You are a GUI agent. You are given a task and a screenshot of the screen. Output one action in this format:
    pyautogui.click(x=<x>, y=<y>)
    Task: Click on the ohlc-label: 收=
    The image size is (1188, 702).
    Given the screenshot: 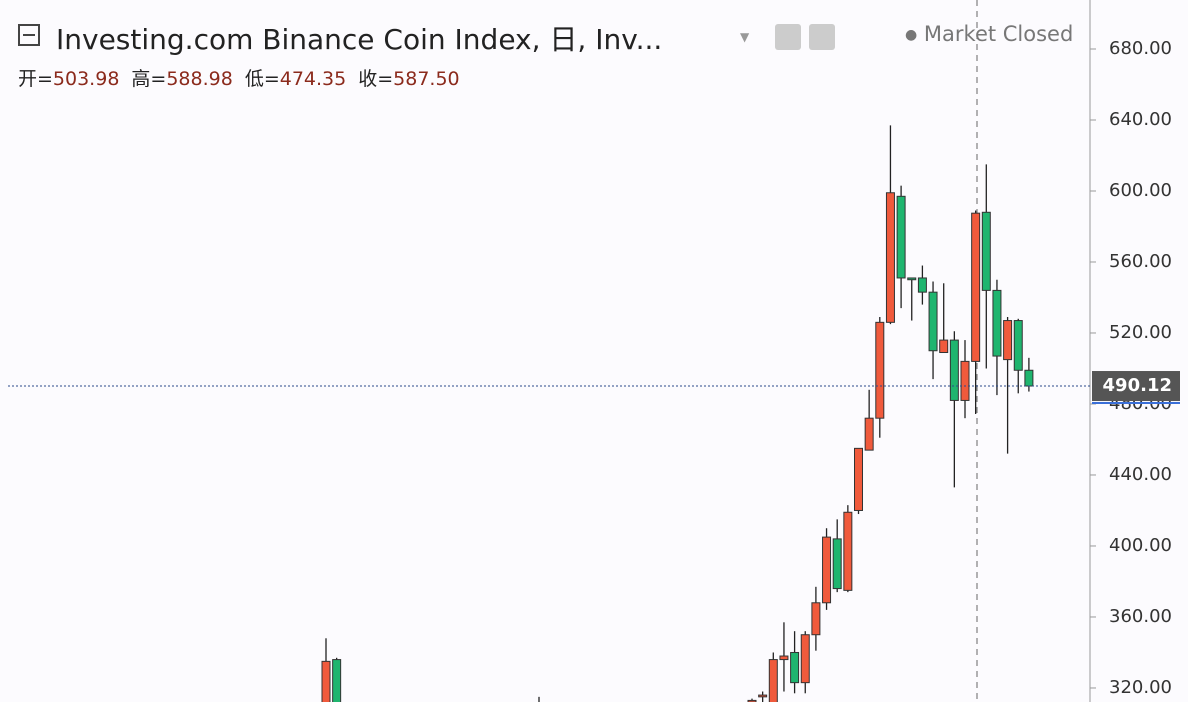 What is the action you would take?
    pyautogui.click(x=376, y=79)
    